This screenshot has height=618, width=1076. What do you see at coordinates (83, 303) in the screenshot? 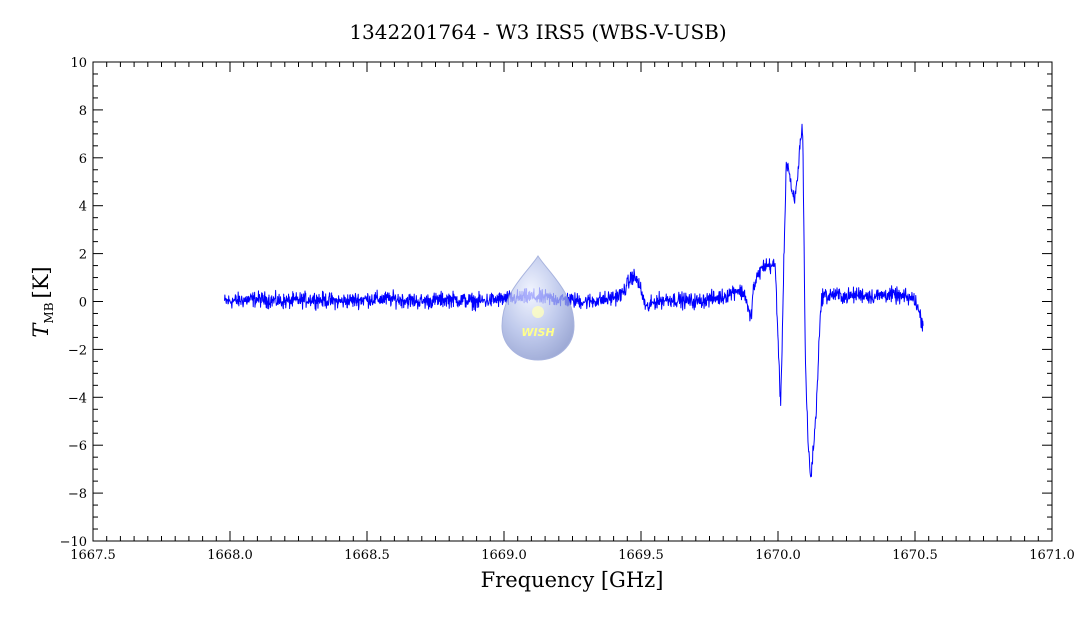
I see `y-tick-label: 0` at bounding box center [83, 303].